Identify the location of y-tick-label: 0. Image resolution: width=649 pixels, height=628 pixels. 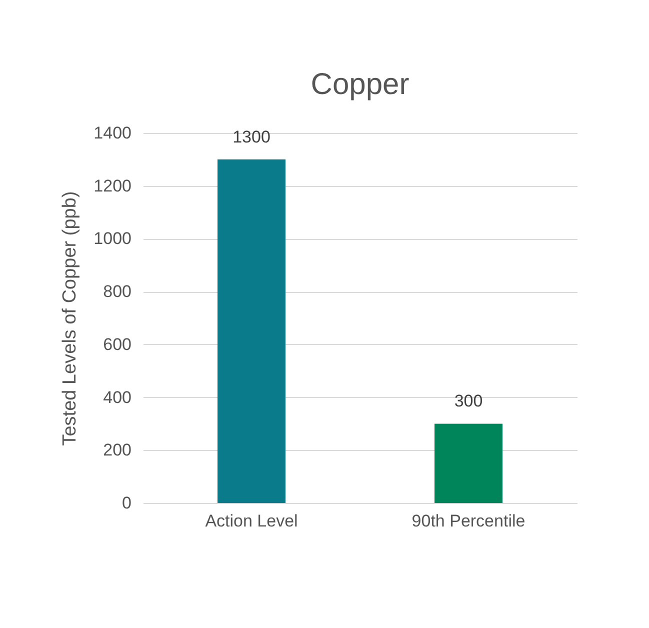
(127, 503).